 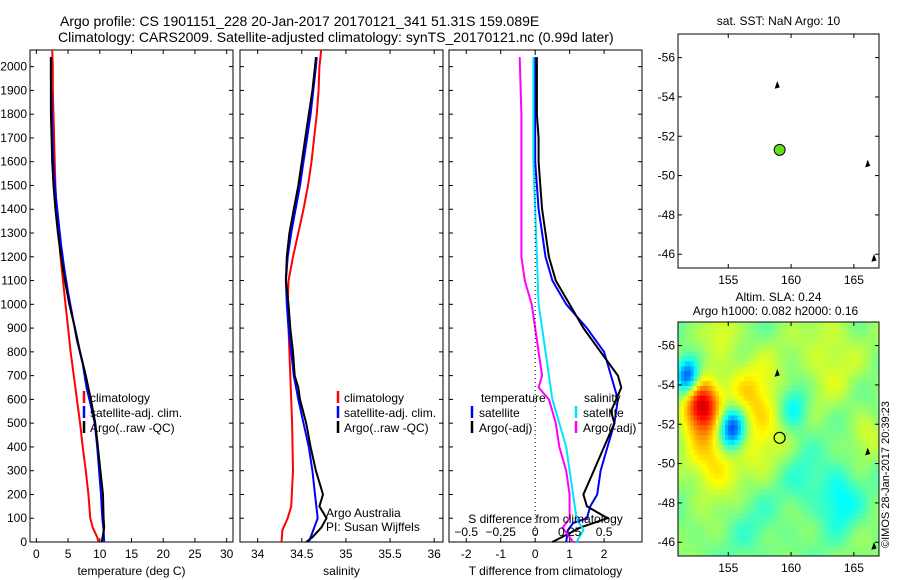 What do you see at coordinates (13, 162) in the screenshot?
I see `temperature-ytick-label: 1600` at bounding box center [13, 162].